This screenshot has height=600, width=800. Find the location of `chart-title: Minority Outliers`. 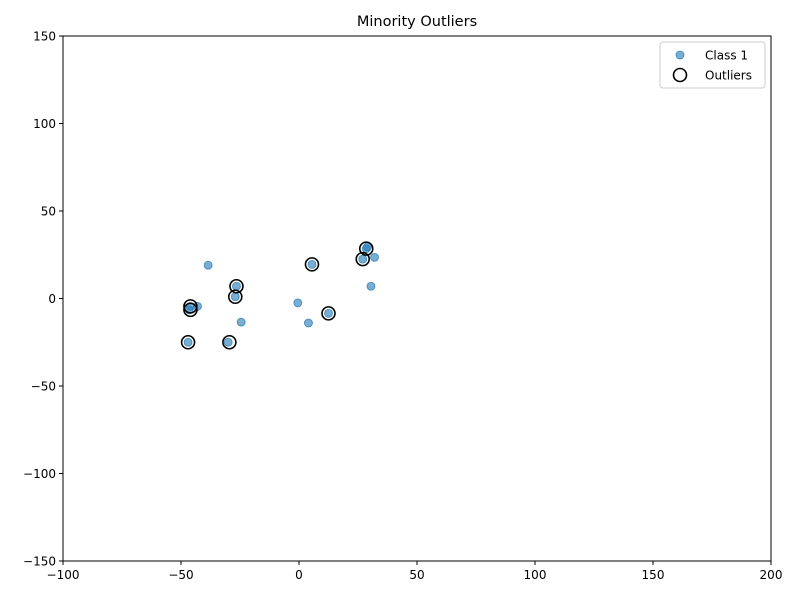

chart-title: Minority Outliers is located at coordinates (417, 22).